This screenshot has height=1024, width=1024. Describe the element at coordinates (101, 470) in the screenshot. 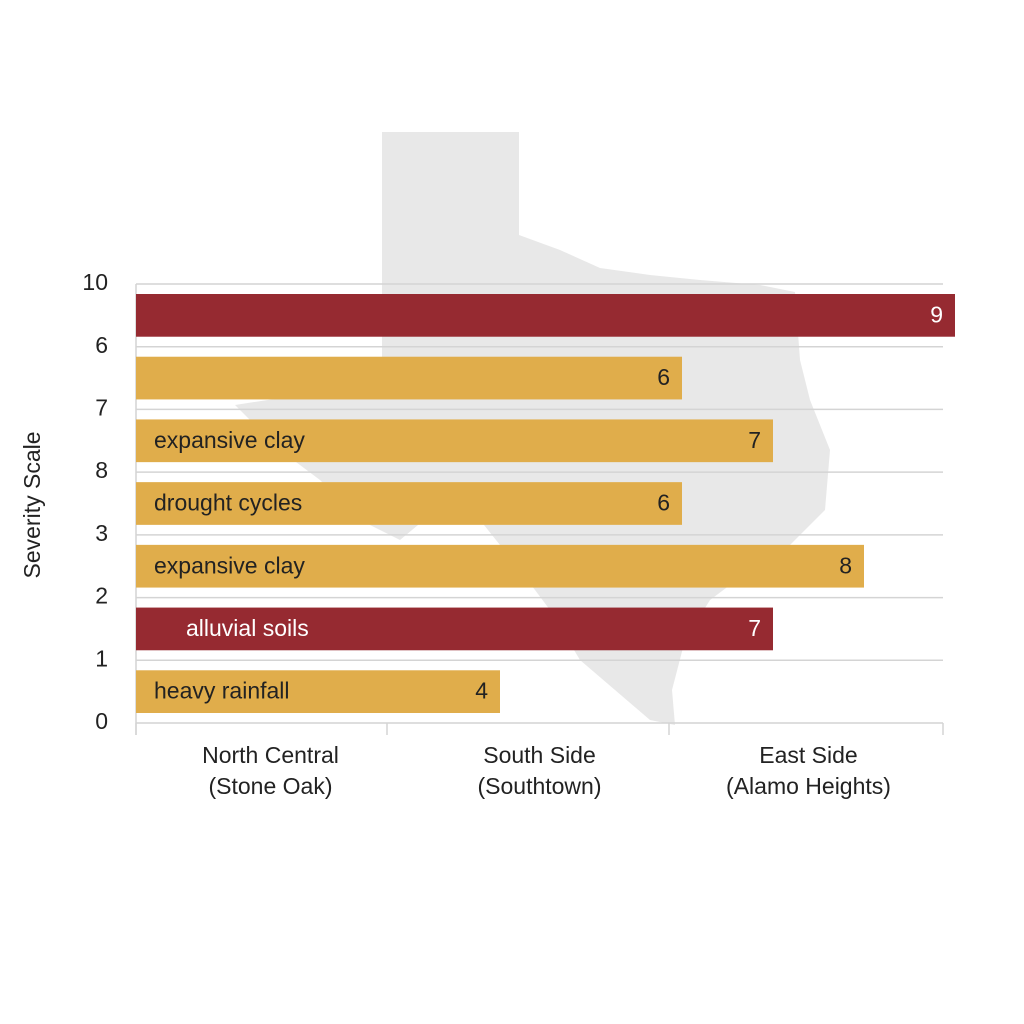

I see `y-tick-label: 8` at that location.